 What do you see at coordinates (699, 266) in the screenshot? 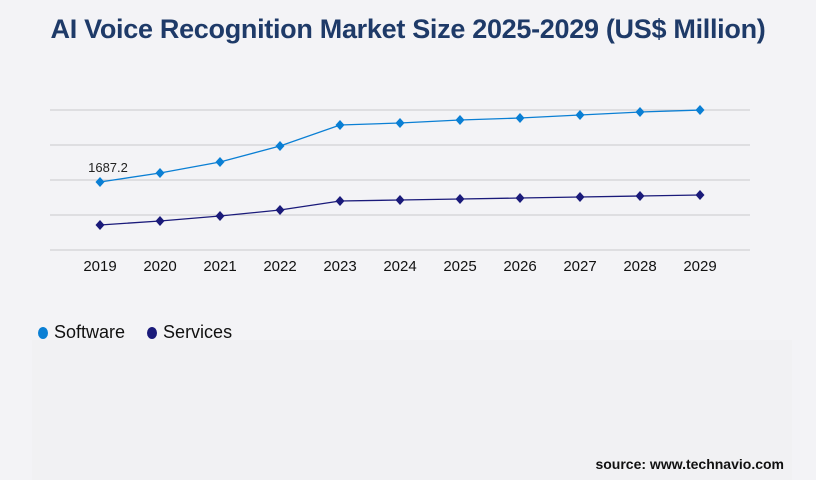
I see `x-tick-label: 2029` at bounding box center [699, 266].